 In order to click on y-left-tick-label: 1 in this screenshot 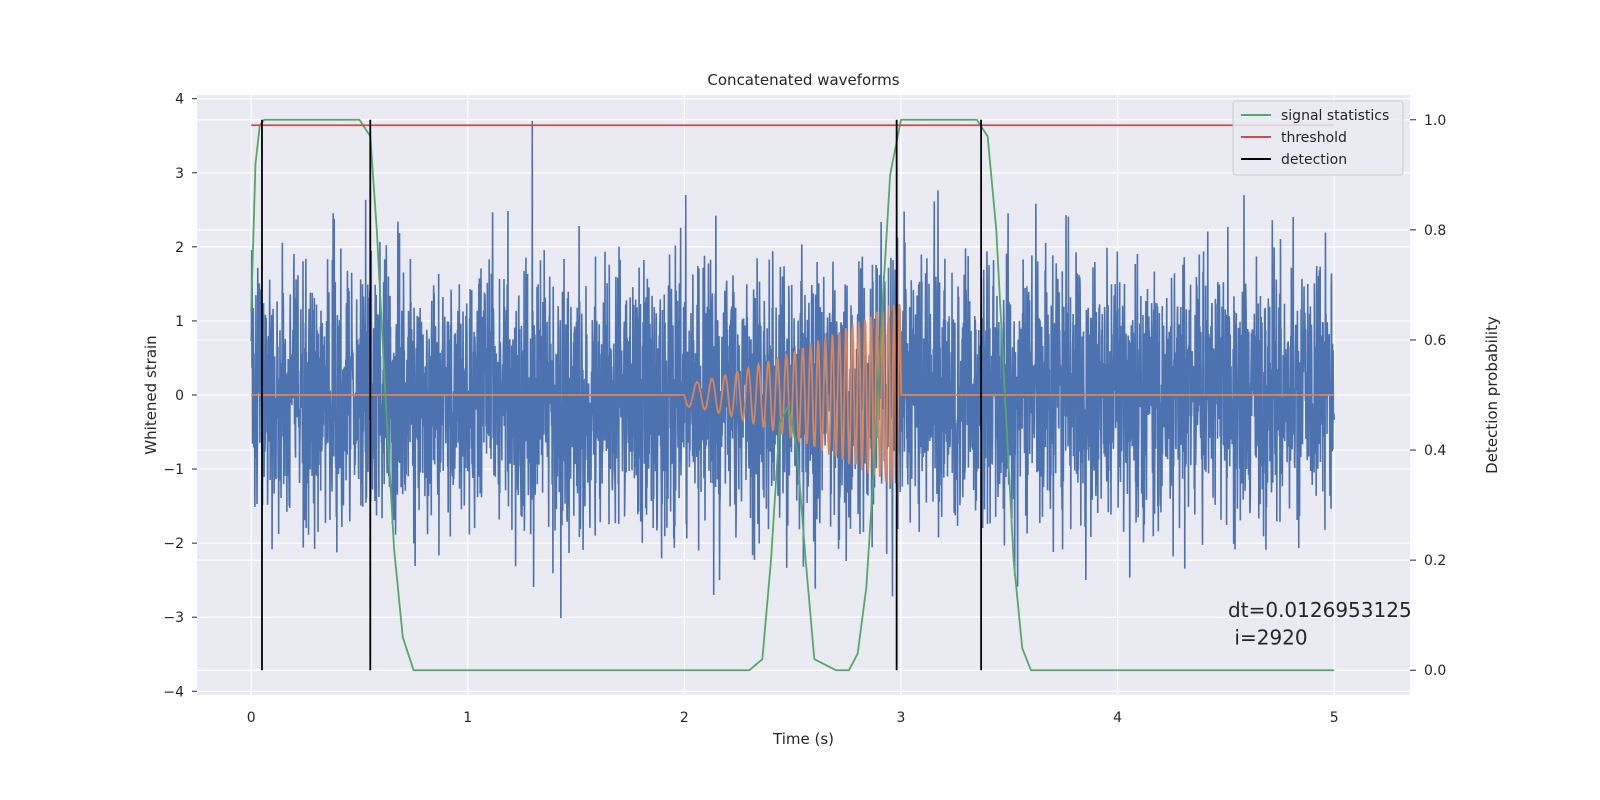, I will do `click(179, 322)`.